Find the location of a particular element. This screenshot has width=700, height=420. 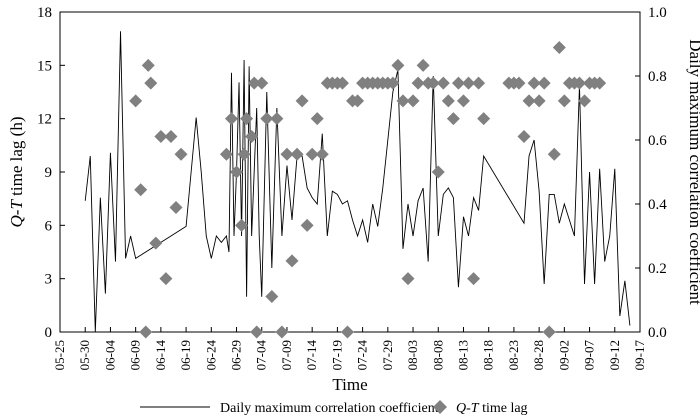

x-tick-label: 06-19 is located at coordinates (185, 355).